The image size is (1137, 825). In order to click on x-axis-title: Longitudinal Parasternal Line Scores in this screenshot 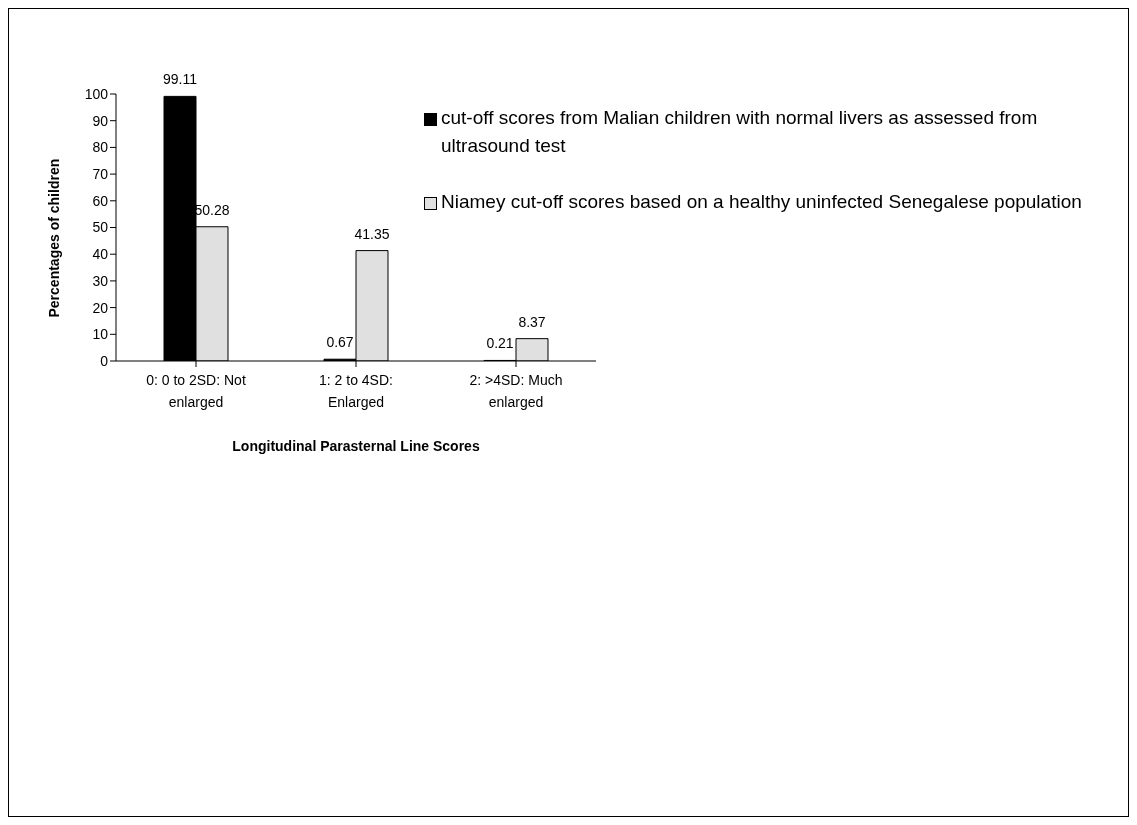, I will do `click(356, 446)`.